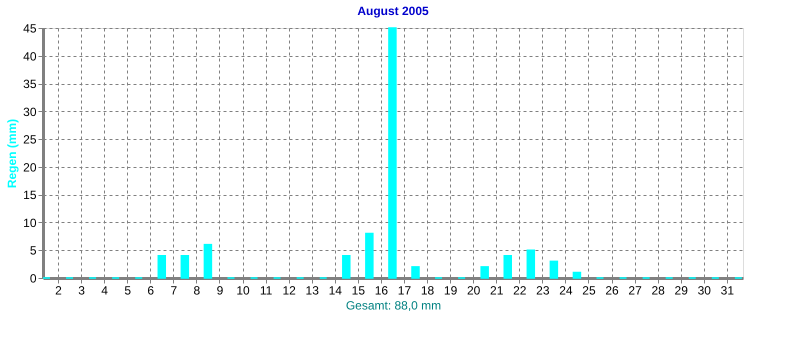 The width and height of the screenshot is (800, 350). What do you see at coordinates (681, 291) in the screenshot?
I see `x-tick-label: 29` at bounding box center [681, 291].